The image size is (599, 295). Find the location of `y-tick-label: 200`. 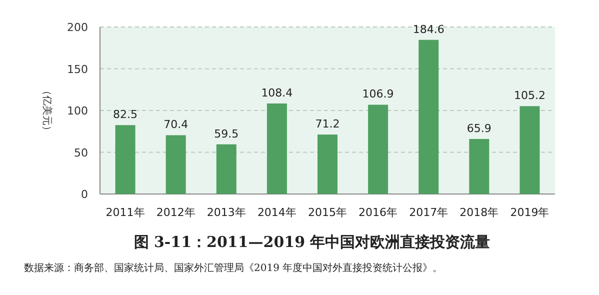

y-tick-label: 200 is located at coordinates (77, 27).